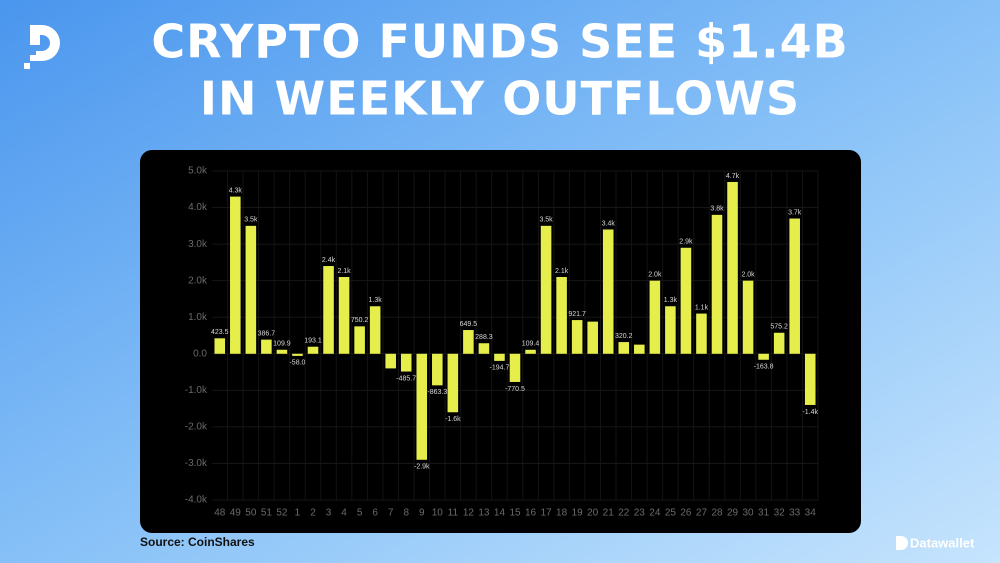 The image size is (1000, 563). What do you see at coordinates (671, 300) in the screenshot?
I see `value-label: 1.3k` at bounding box center [671, 300].